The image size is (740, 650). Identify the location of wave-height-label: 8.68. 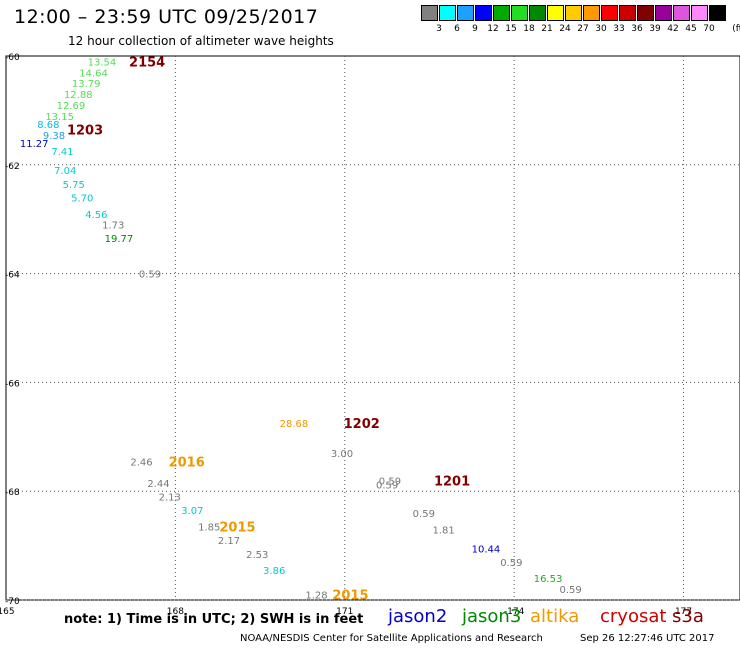
(48, 125).